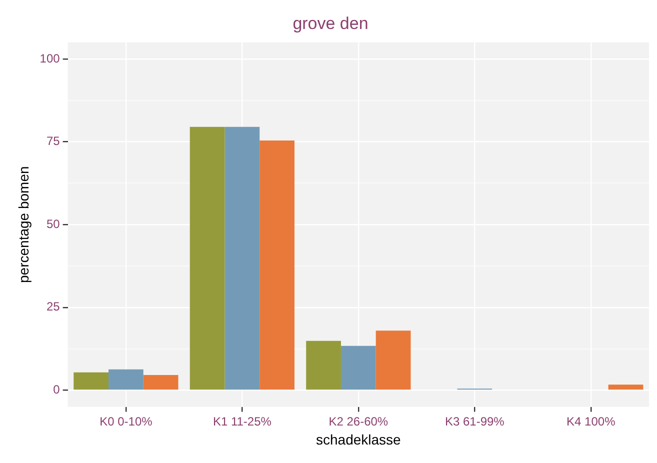  I want to click on x-tick-label: K4 100%, so click(591, 421).